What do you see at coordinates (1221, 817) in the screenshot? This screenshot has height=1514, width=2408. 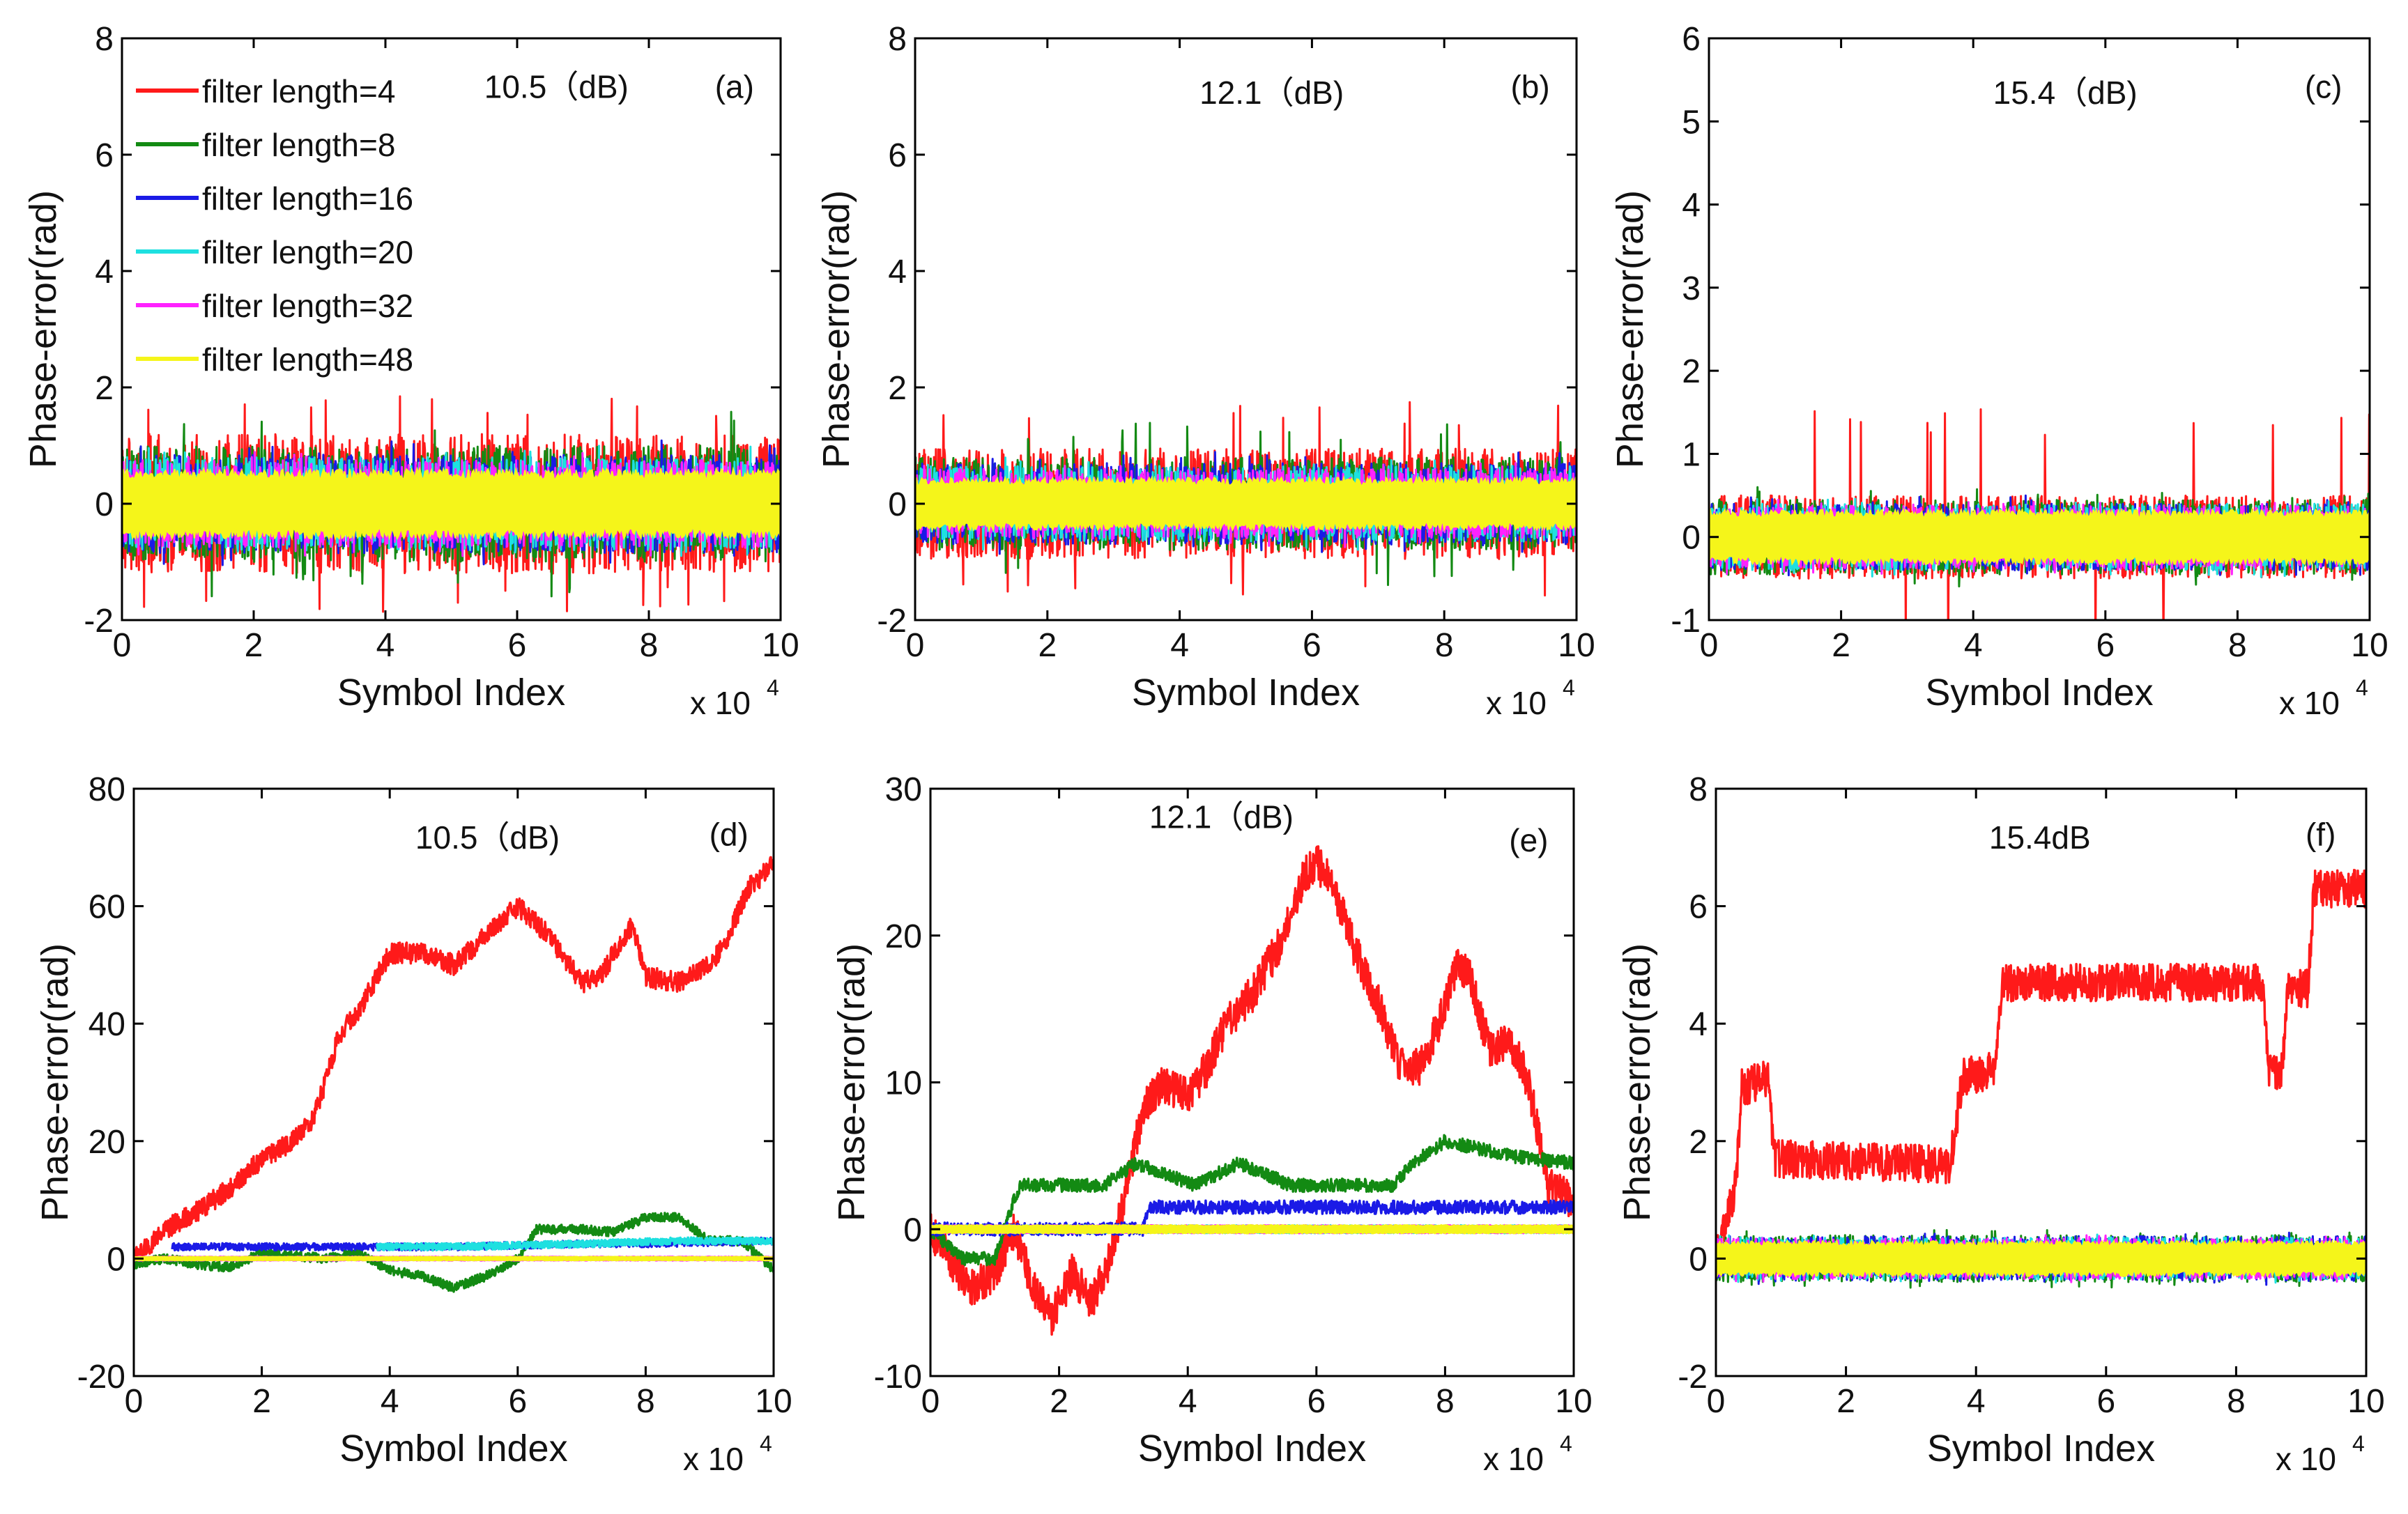 I see `snr-annotation: 12.1（dB)` at bounding box center [1221, 817].